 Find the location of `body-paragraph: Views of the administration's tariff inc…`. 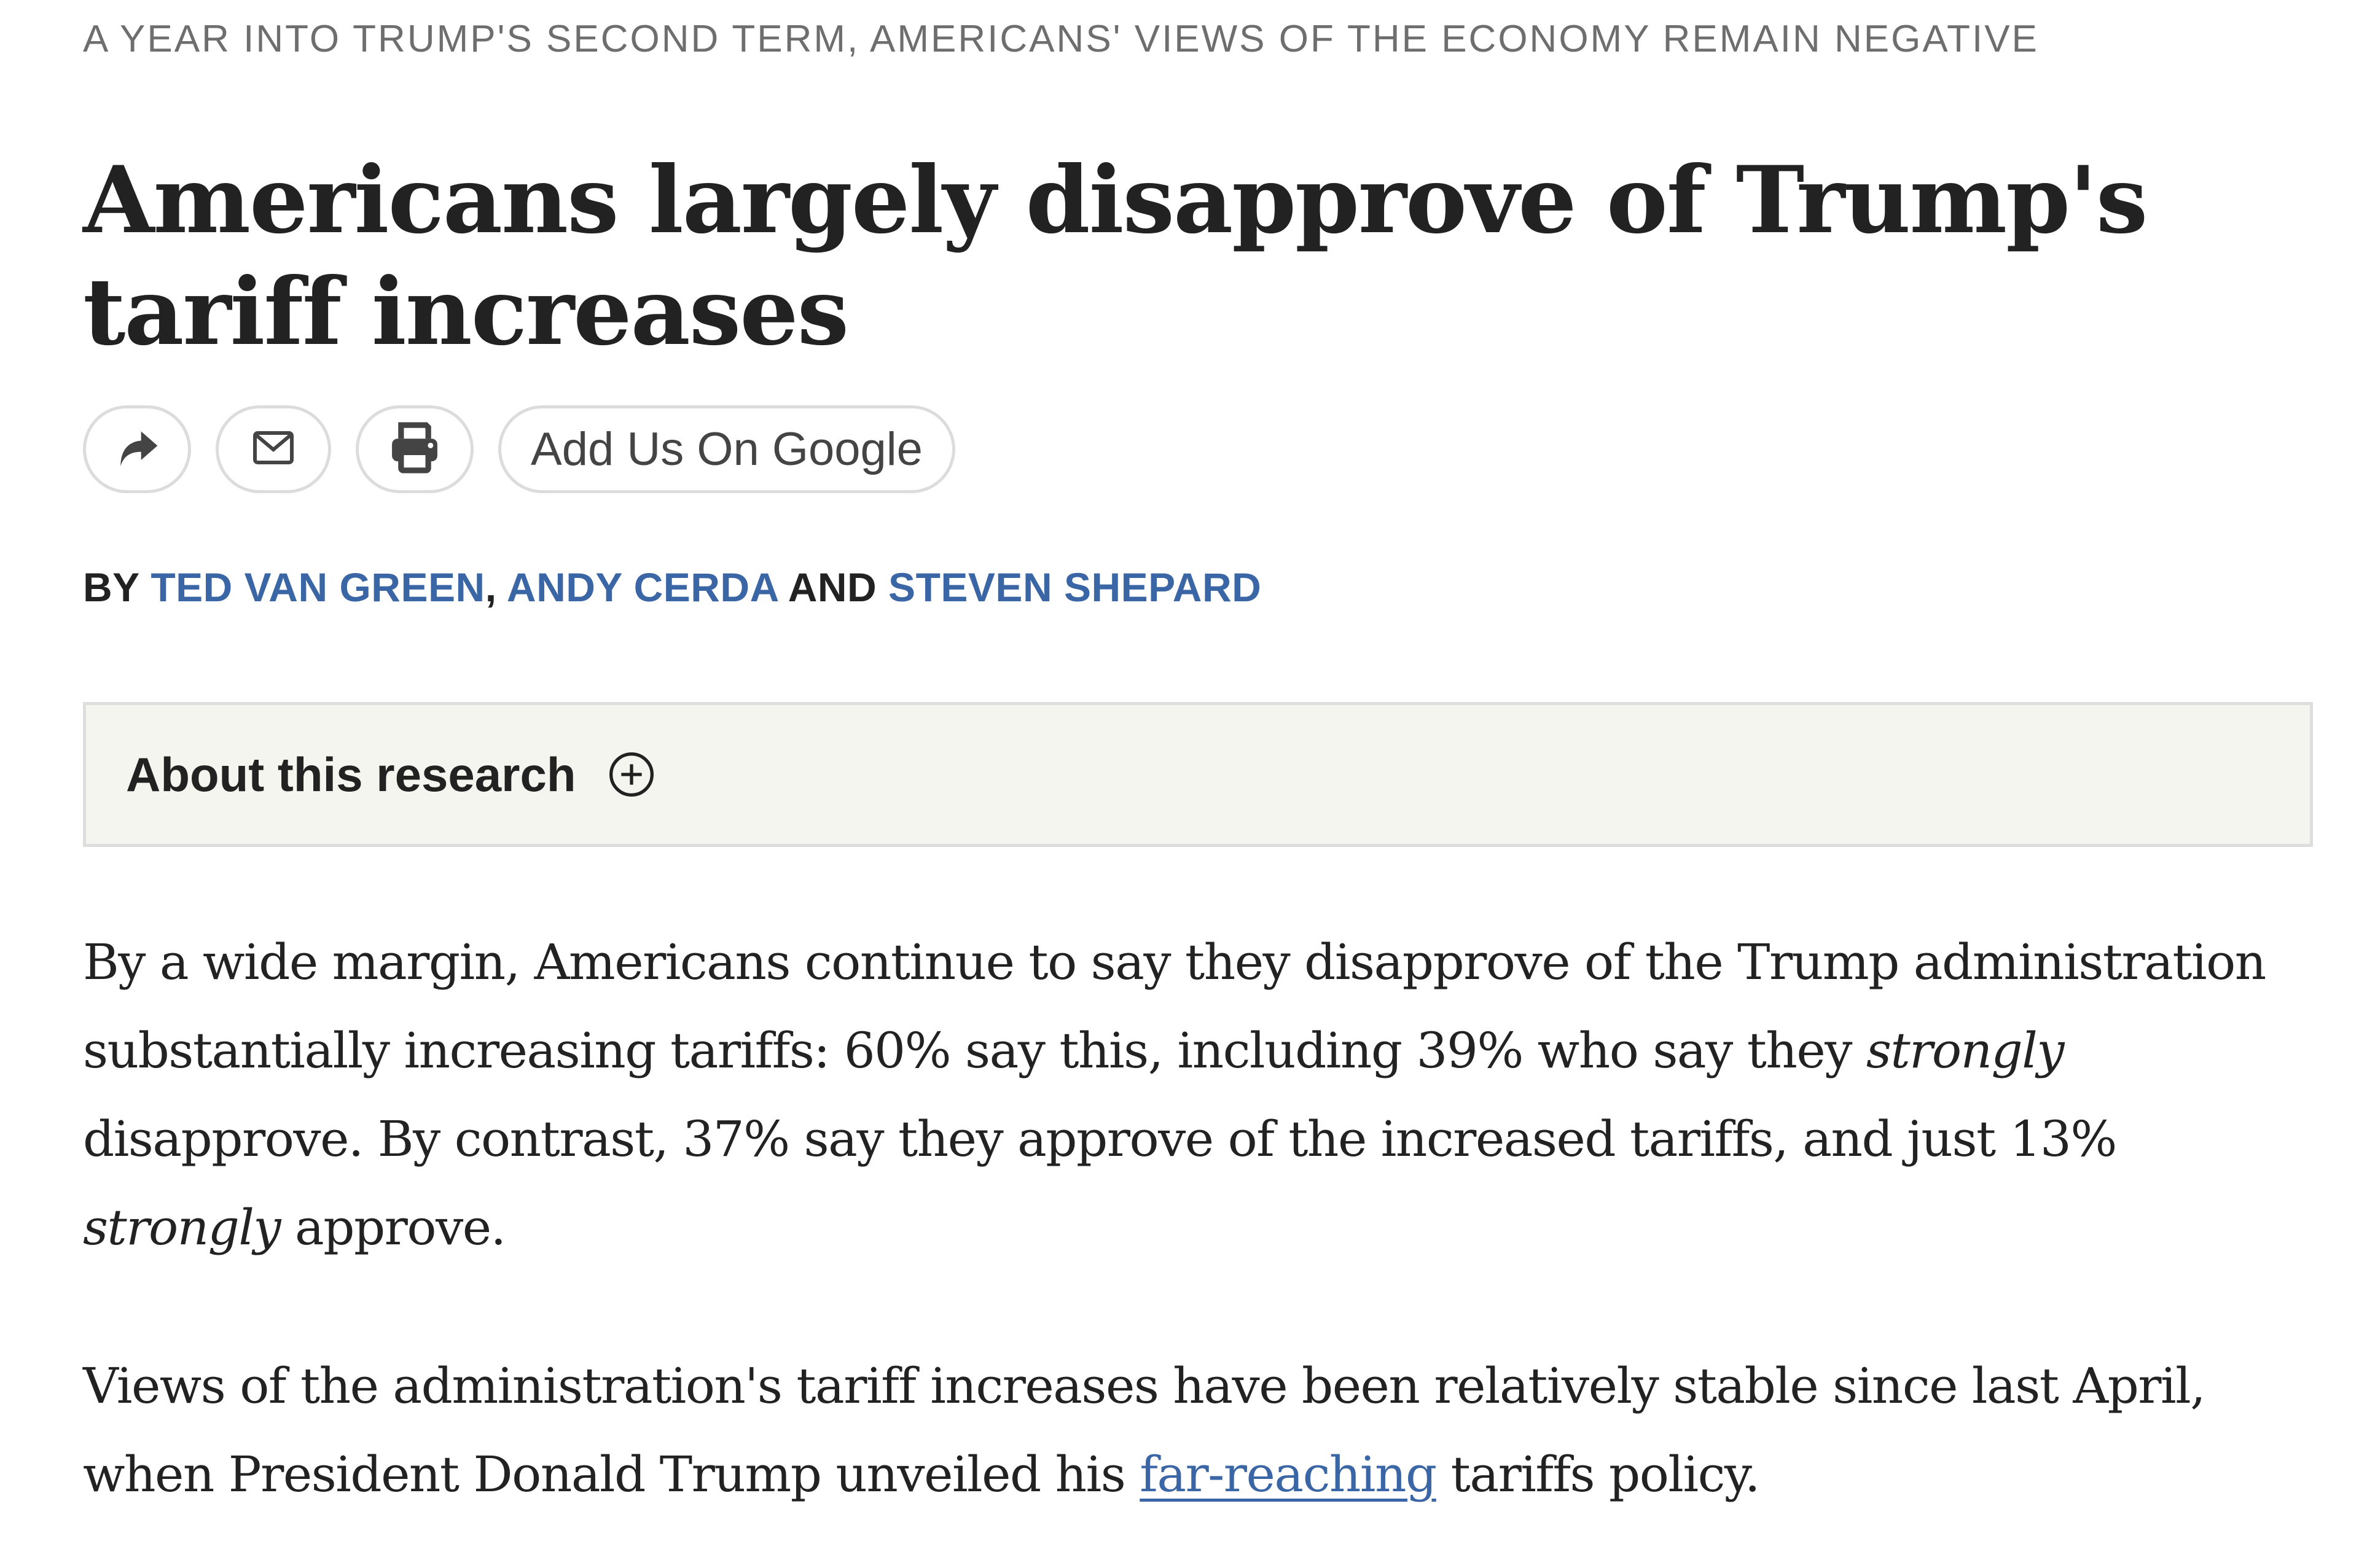

body-paragraph: Views of the administration's tariff inc… is located at coordinates (1144, 1430).